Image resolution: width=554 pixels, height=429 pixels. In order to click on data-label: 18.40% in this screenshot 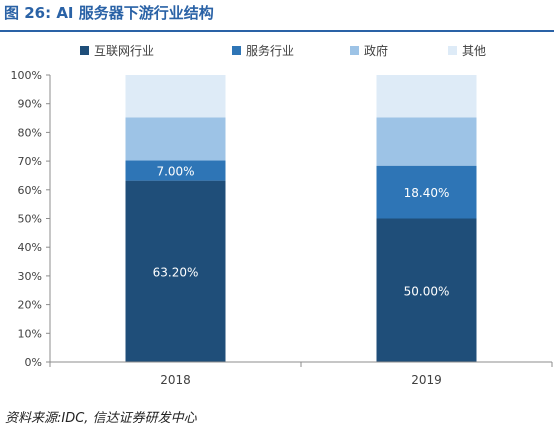, I will do `click(427, 193)`.